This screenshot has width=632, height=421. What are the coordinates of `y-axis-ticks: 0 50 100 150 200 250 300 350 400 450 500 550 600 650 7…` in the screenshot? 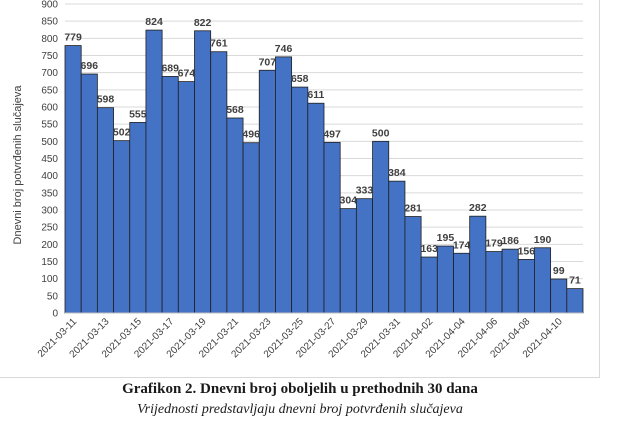 It's located at (49, 160).